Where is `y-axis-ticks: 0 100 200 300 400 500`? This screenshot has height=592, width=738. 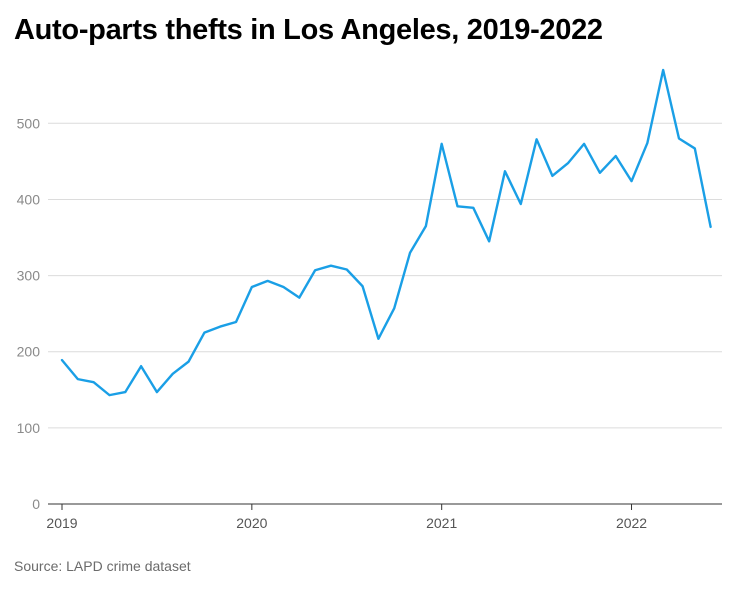 y-axis-ticks: 0 100 200 300 400 500 is located at coordinates (29, 313).